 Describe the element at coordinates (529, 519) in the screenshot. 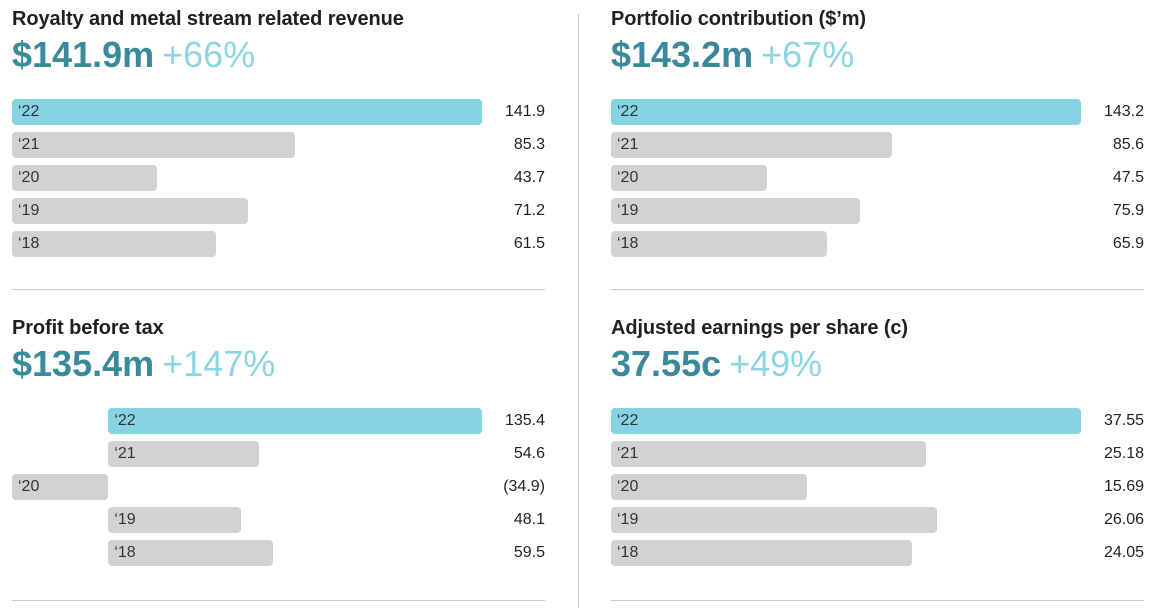

I see `bar-value-label: 48.1` at that location.